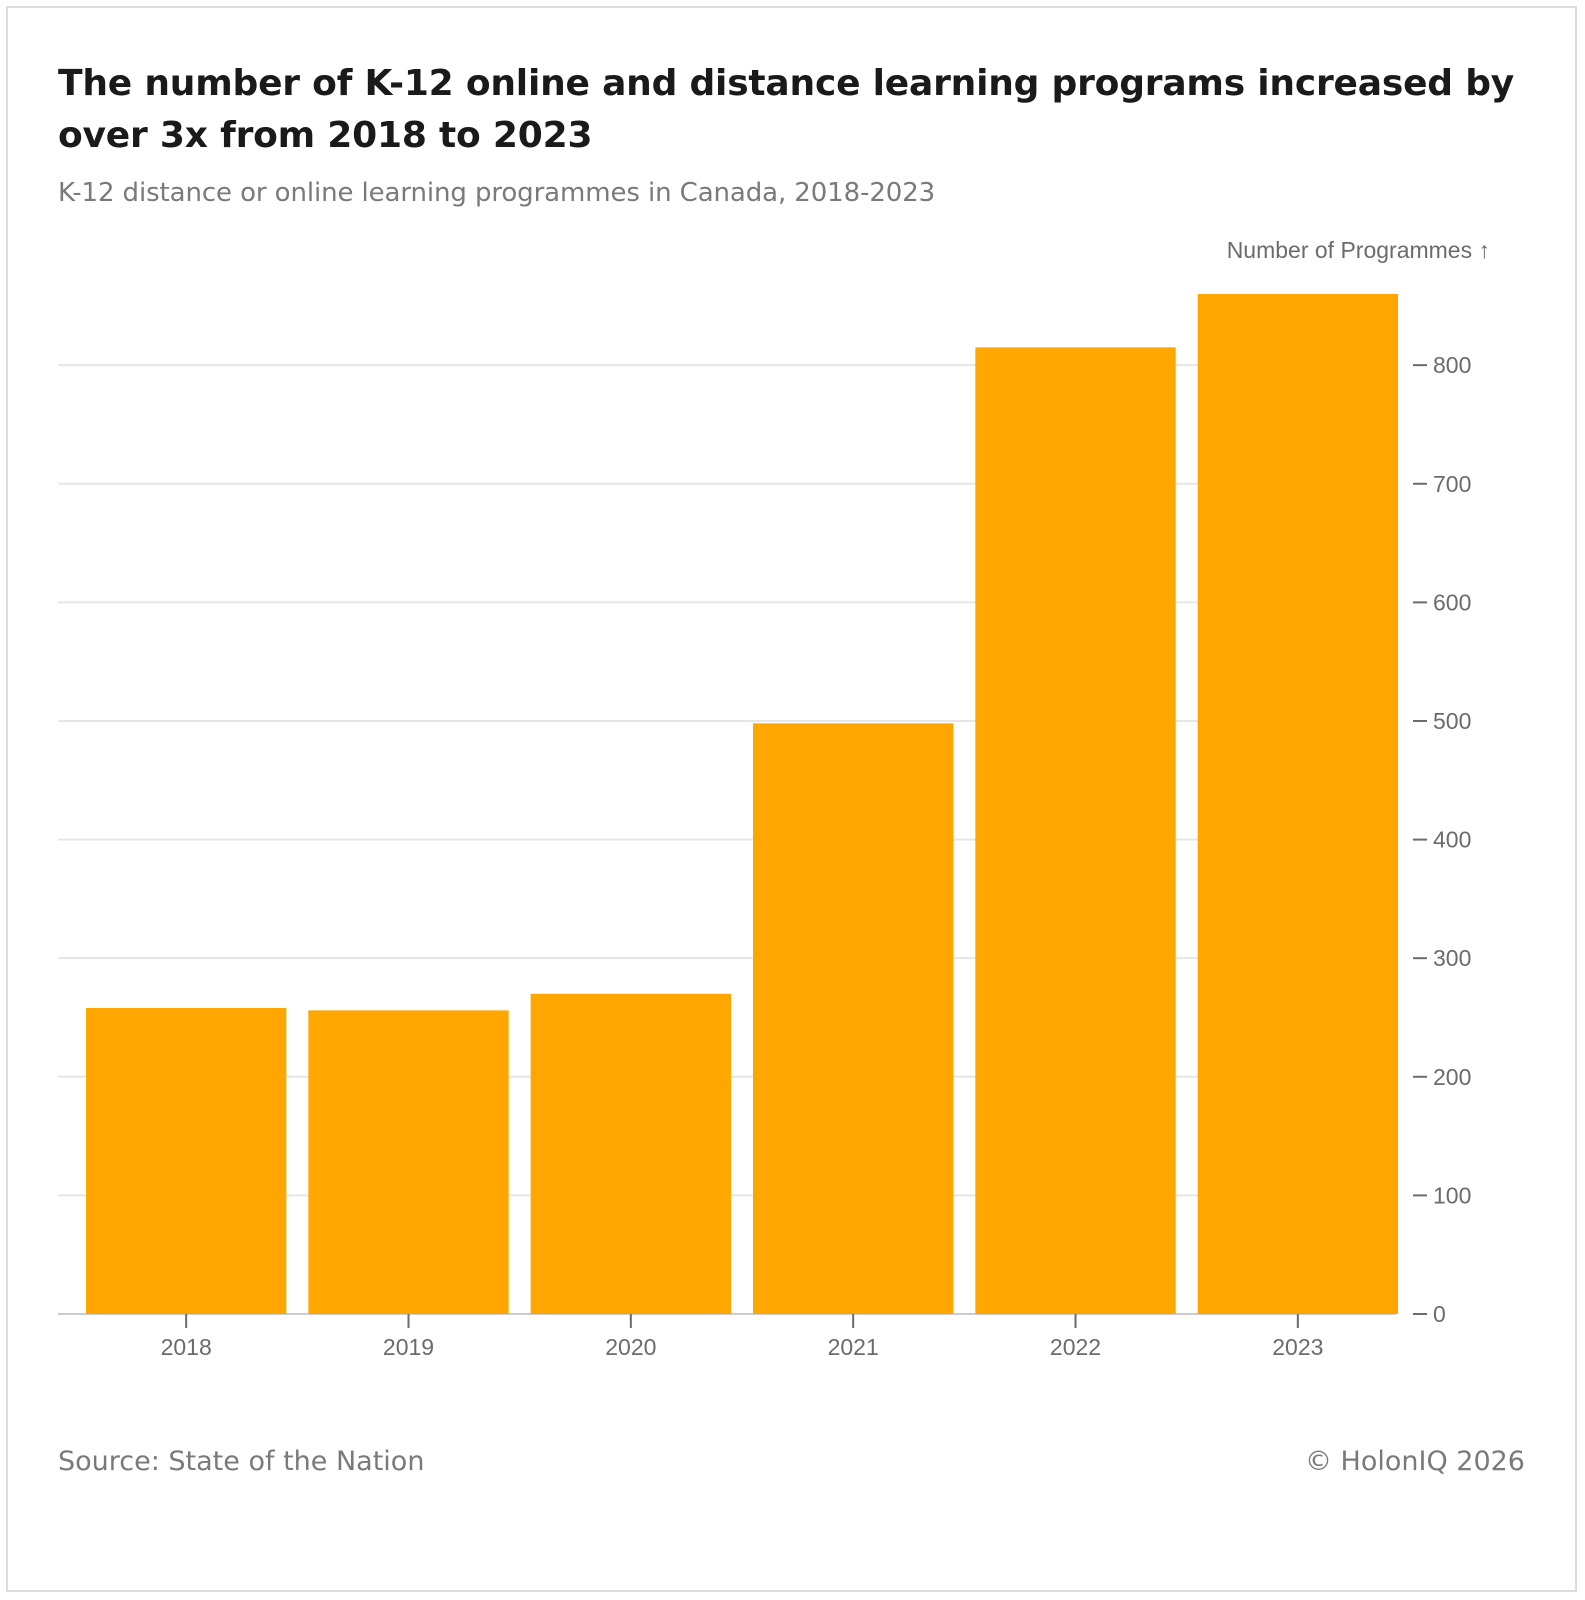 This screenshot has width=1585, height=1600. Describe the element at coordinates (1452, 365) in the screenshot. I see `y-tick-label-800: 800` at that location.